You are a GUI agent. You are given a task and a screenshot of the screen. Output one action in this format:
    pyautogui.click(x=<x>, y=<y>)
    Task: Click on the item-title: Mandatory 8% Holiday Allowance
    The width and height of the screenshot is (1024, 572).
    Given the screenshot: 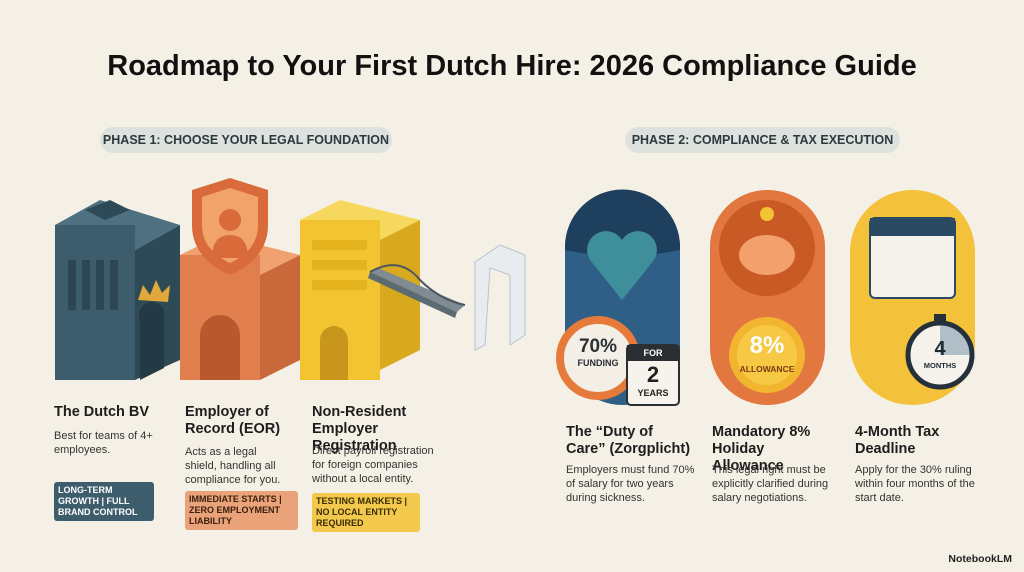 What is the action you would take?
    pyautogui.click(x=761, y=449)
    